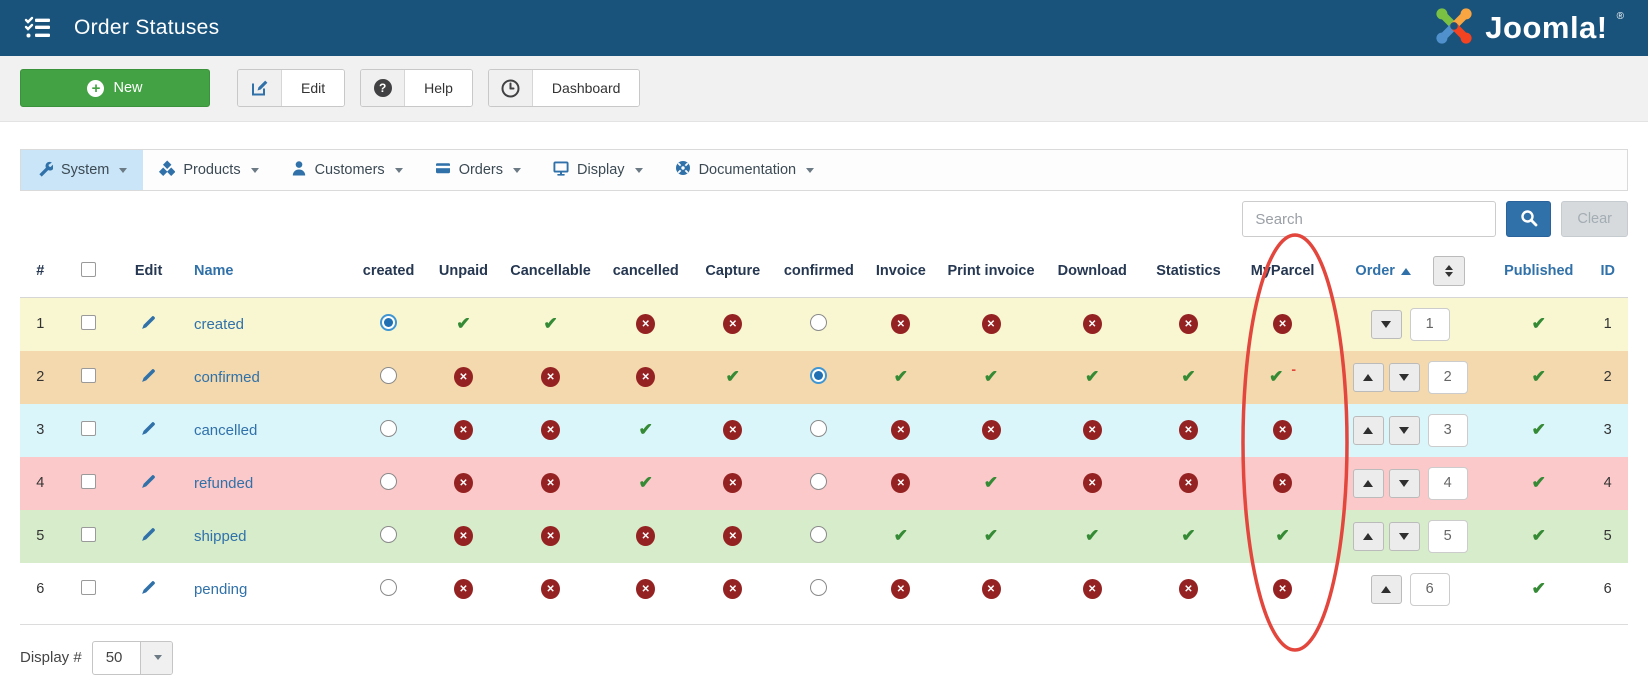 The image size is (1648, 689). What do you see at coordinates (265, 272) in the screenshot?
I see `column-header-name: Name` at bounding box center [265, 272].